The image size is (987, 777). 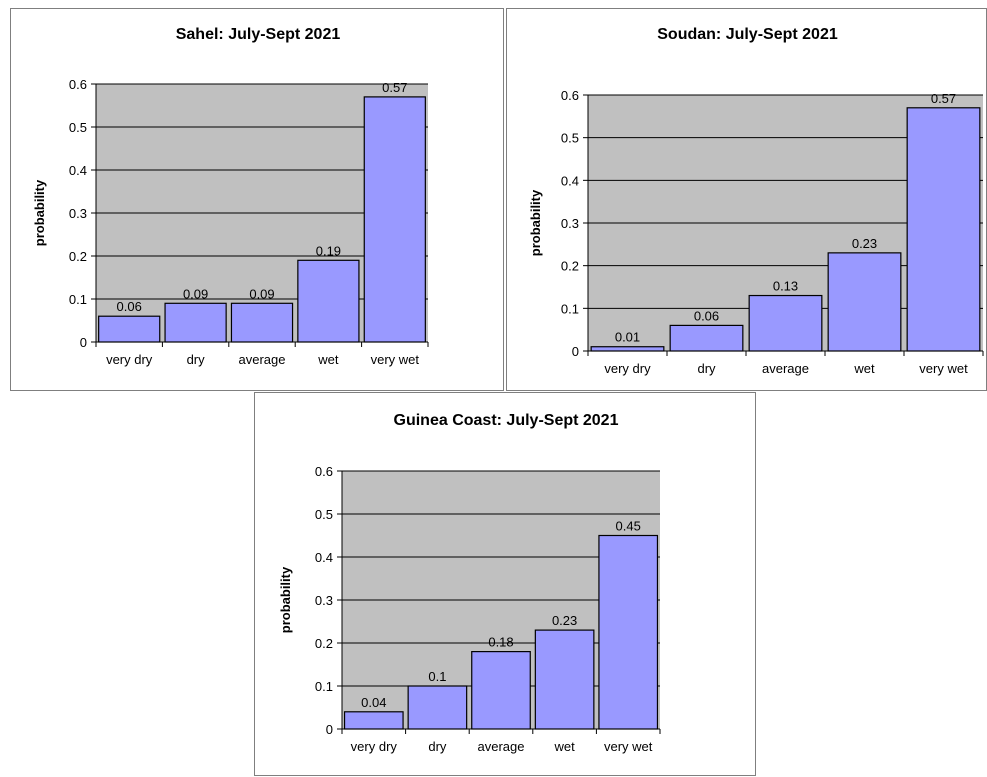 What do you see at coordinates (706, 368) in the screenshot?
I see `category-label-soudan-dry: dry` at bounding box center [706, 368].